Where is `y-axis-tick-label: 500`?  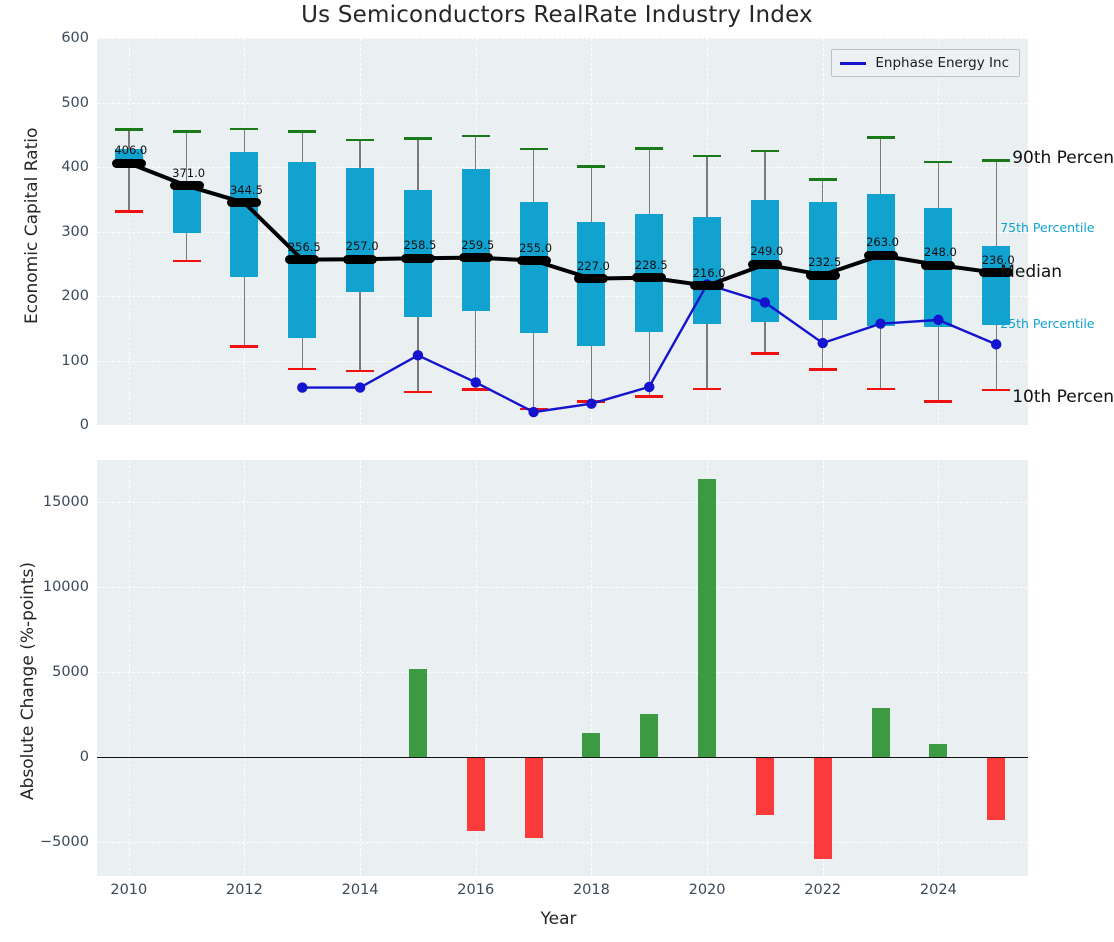
y-axis-tick-label: 500 is located at coordinates (75, 102).